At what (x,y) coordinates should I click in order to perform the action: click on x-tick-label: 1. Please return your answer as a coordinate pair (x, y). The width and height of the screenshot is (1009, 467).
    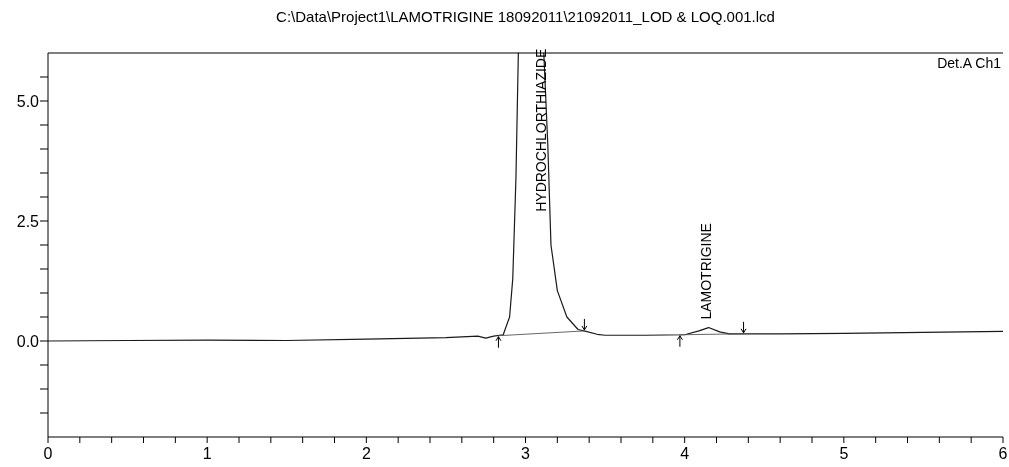
    Looking at the image, I should click on (207, 453).